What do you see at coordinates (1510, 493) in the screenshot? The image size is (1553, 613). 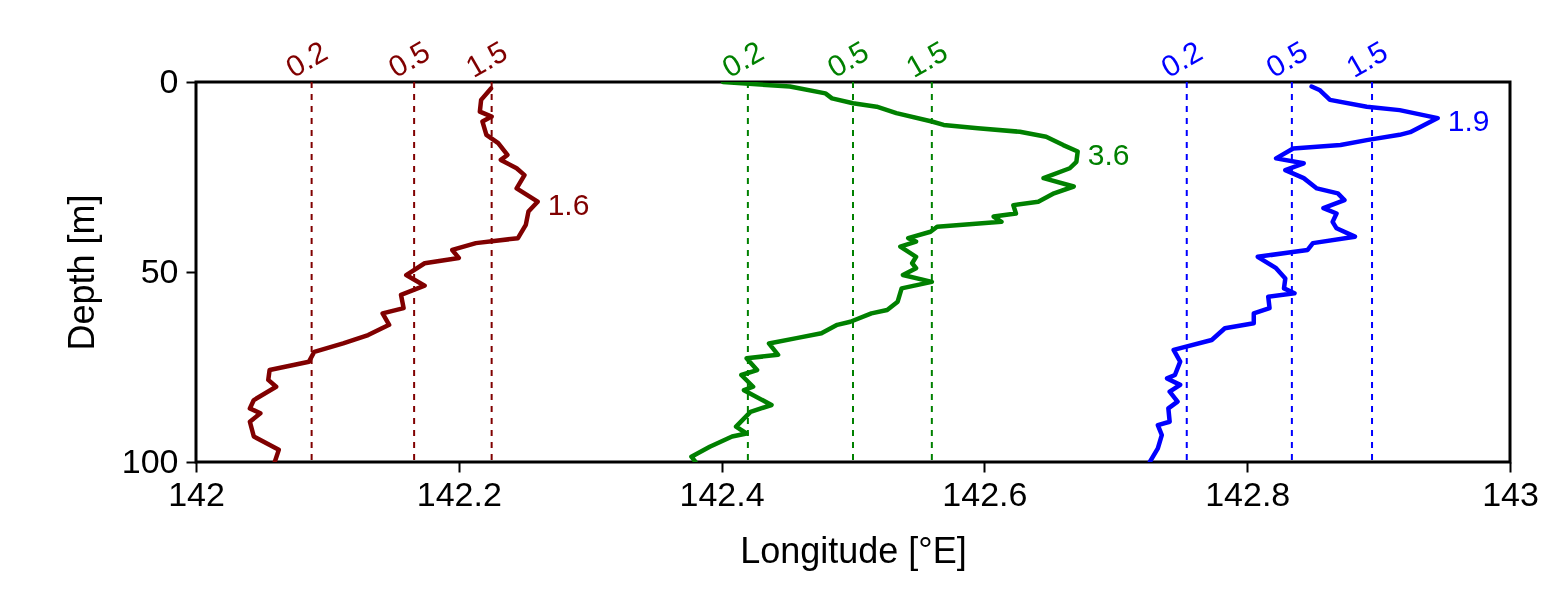 I see `x-tick-label: 143` at bounding box center [1510, 493].